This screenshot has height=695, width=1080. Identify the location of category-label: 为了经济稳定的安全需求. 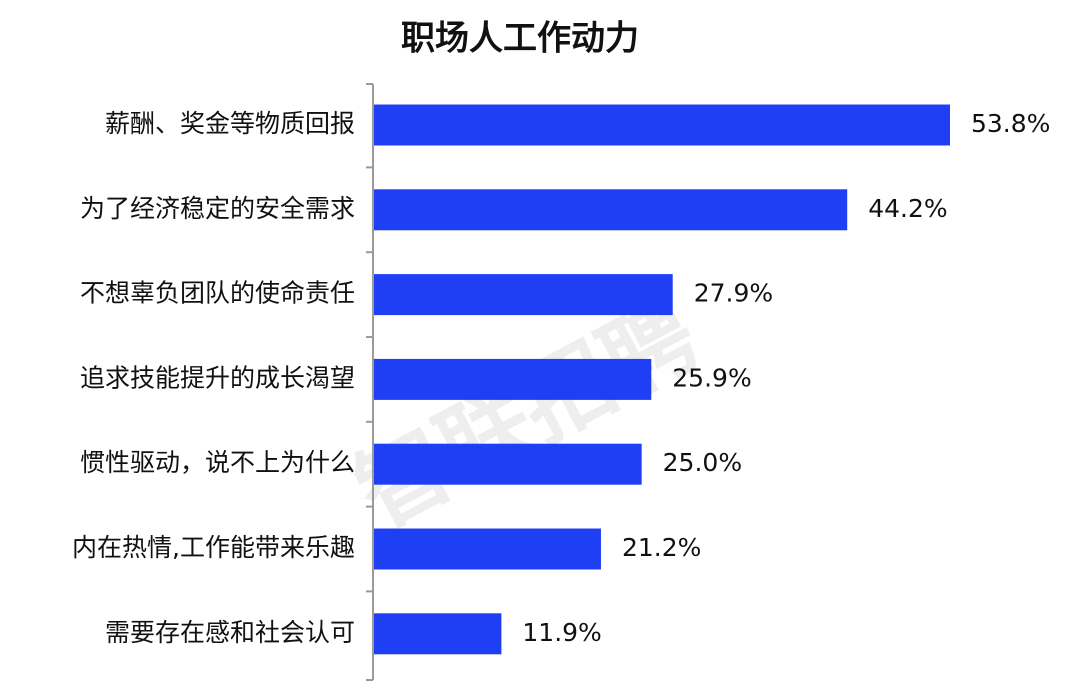
(217, 208).